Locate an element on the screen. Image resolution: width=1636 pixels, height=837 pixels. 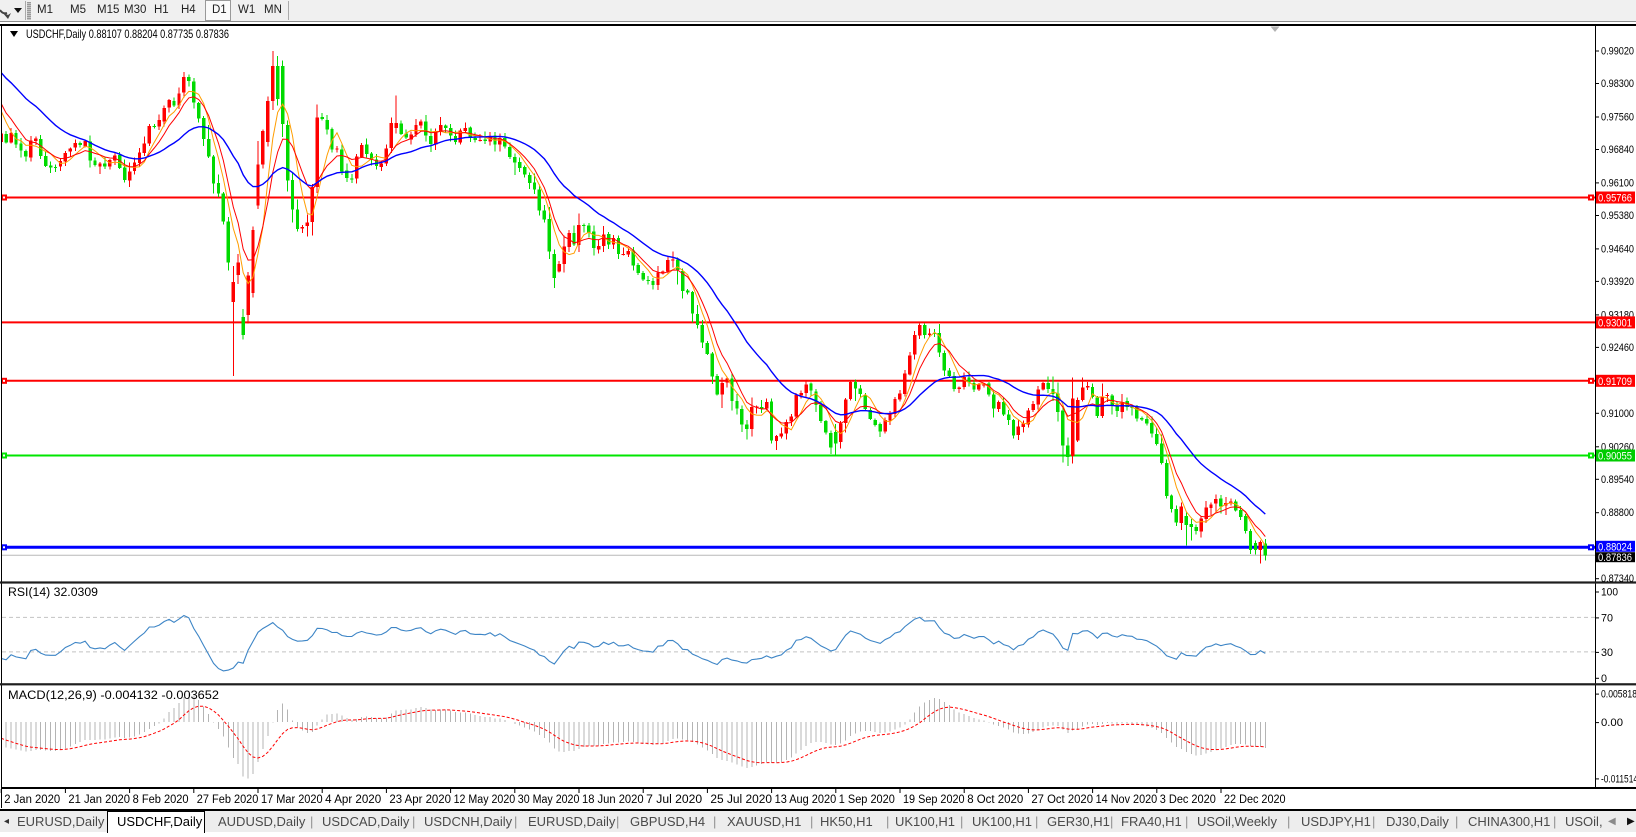
svg-text: 12 May 2020 is located at coordinates (485, 800).